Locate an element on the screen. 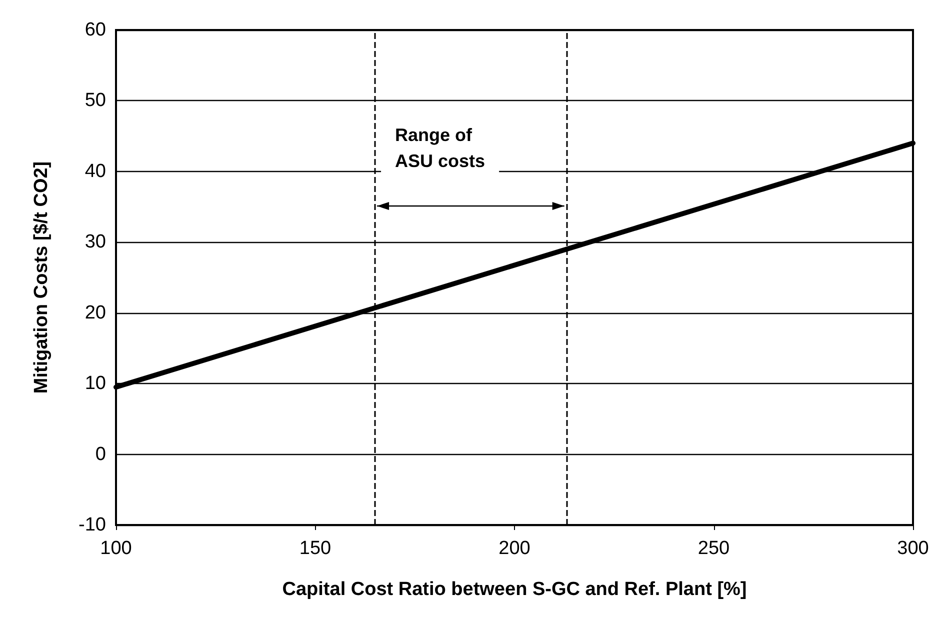 The height and width of the screenshot is (643, 947). y-tick-label: 20 is located at coordinates (95, 313).